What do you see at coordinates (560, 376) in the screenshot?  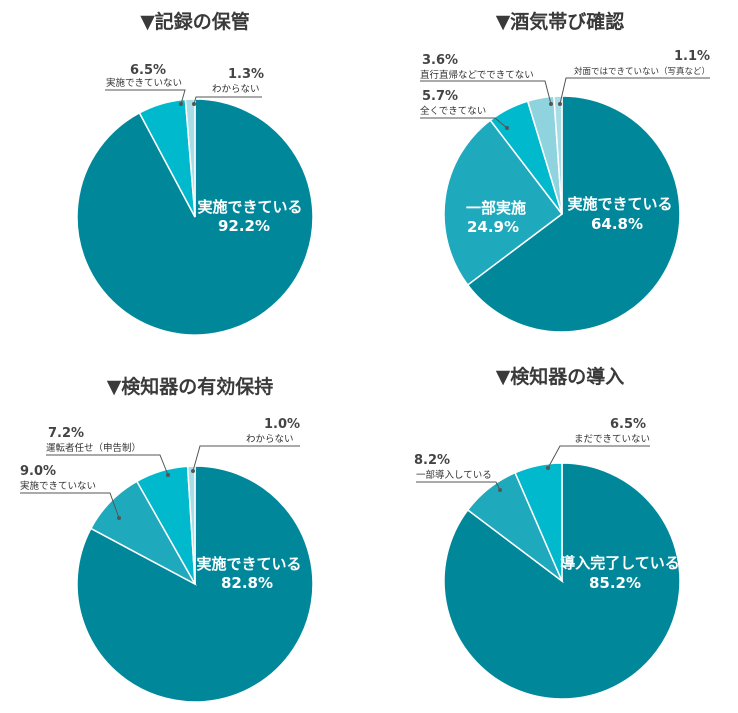 I see `chart-title: ▼検知器の導入` at bounding box center [560, 376].